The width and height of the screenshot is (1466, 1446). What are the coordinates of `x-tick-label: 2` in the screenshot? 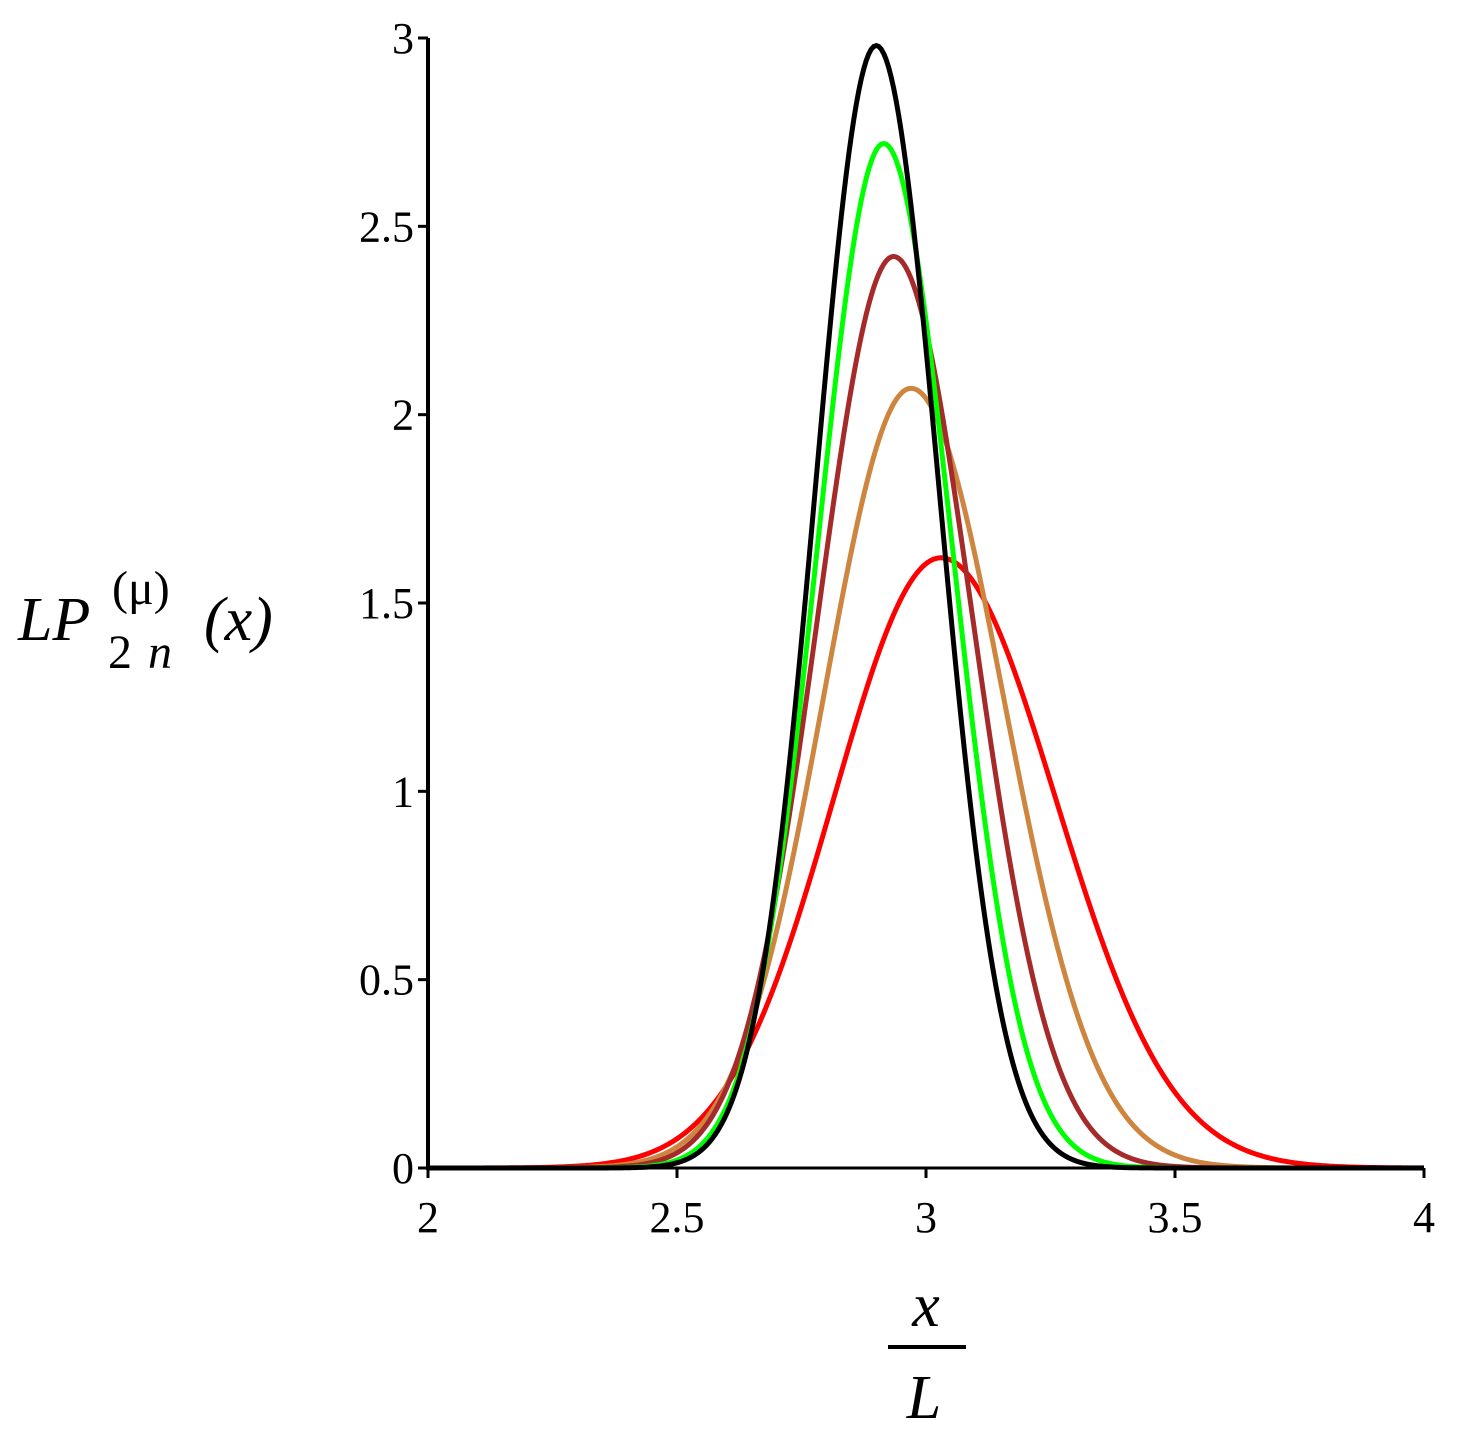 It's located at (428, 1217).